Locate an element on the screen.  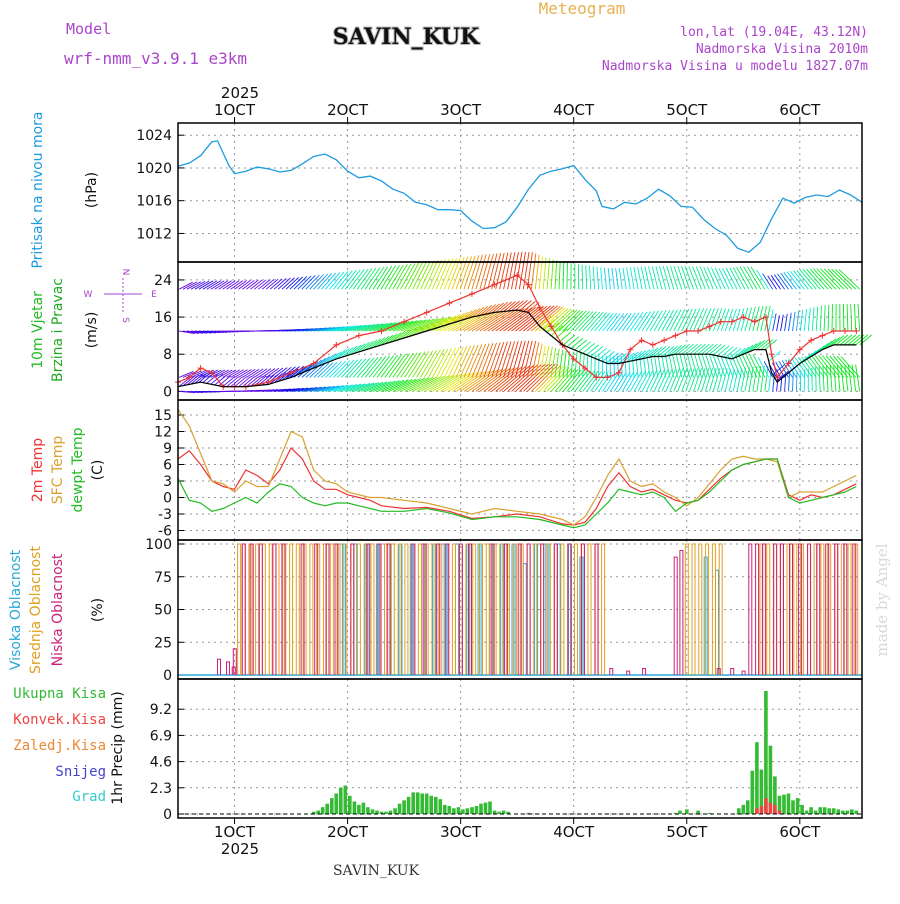
pressure-unit: (hPa) is located at coordinates (92, 190).